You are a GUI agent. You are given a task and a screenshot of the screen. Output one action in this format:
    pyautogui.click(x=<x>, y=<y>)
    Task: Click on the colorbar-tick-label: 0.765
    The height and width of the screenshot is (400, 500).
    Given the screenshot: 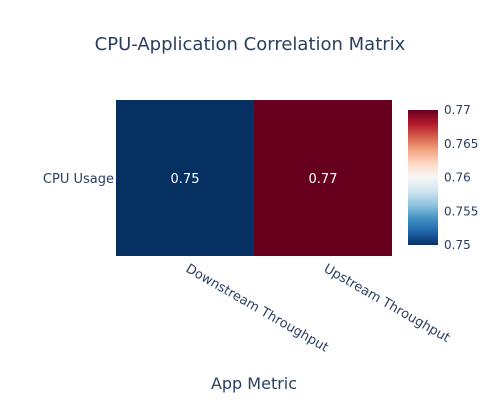 What is the action you would take?
    pyautogui.click(x=461, y=144)
    